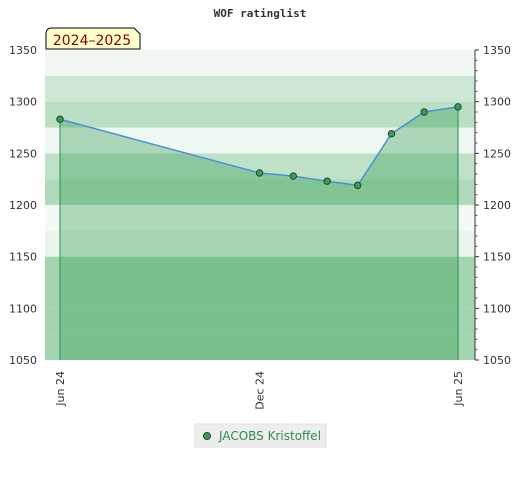 Image resolution: width=520 pixels, height=480 pixels. Describe the element at coordinates (458, 389) in the screenshot. I see `x-tick-label: Jun 25` at that location.